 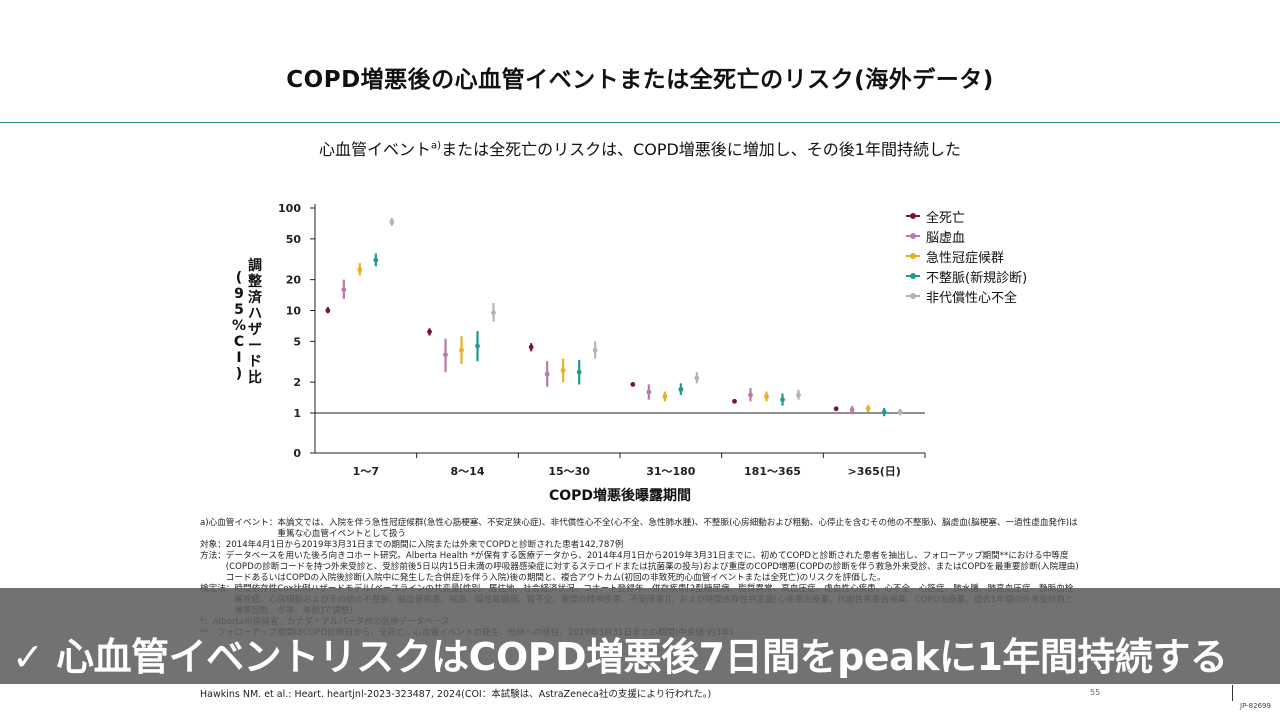 I want to click on legend-item: 不整脈(新規診断), so click(x=966, y=276).